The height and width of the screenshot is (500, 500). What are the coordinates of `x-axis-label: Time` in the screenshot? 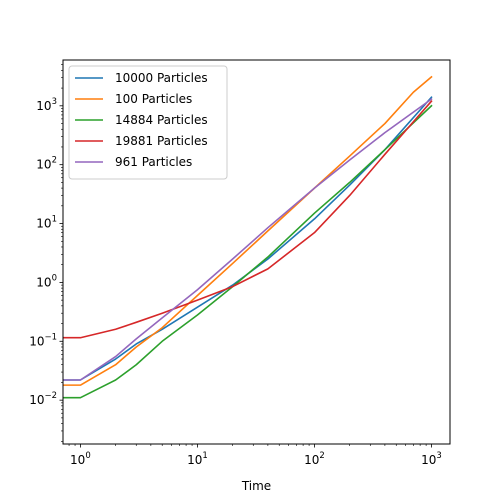 It's located at (256, 486).